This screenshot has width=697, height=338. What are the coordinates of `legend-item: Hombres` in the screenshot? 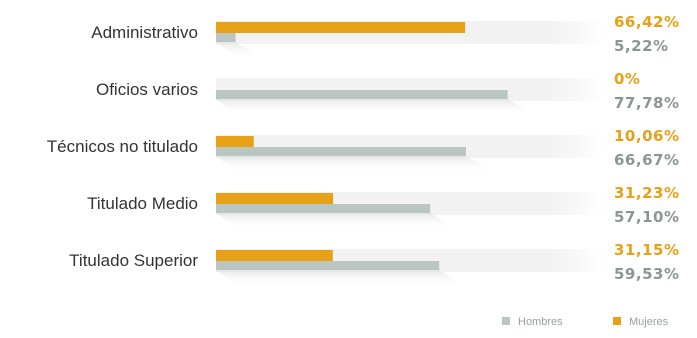 It's located at (532, 322).